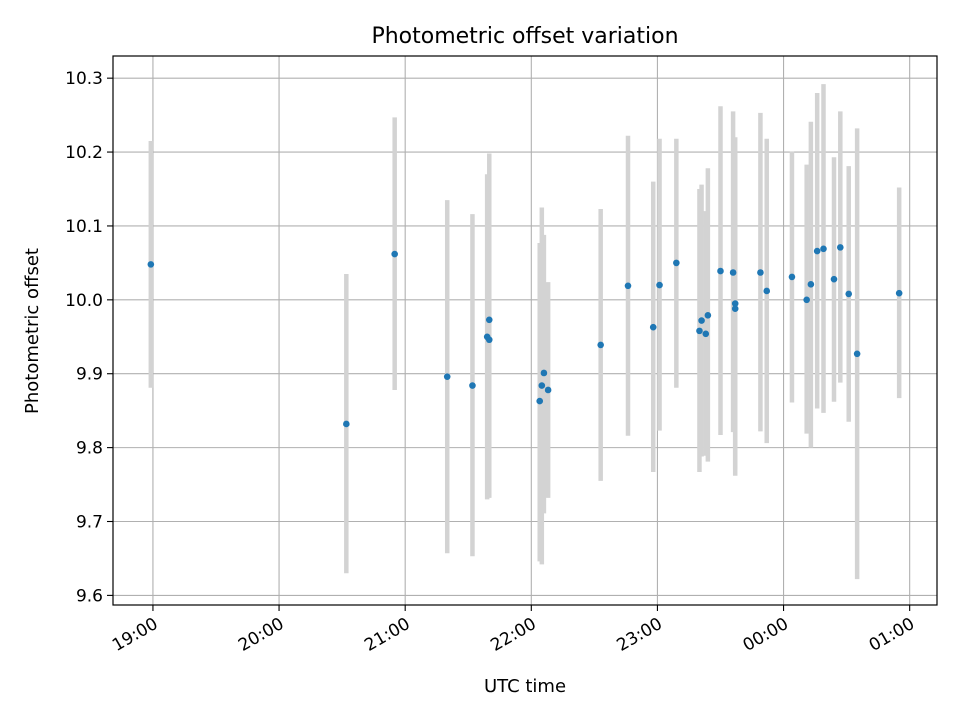 The height and width of the screenshot is (720, 960). I want to click on y-tick-label: 10.3, so click(84, 79).